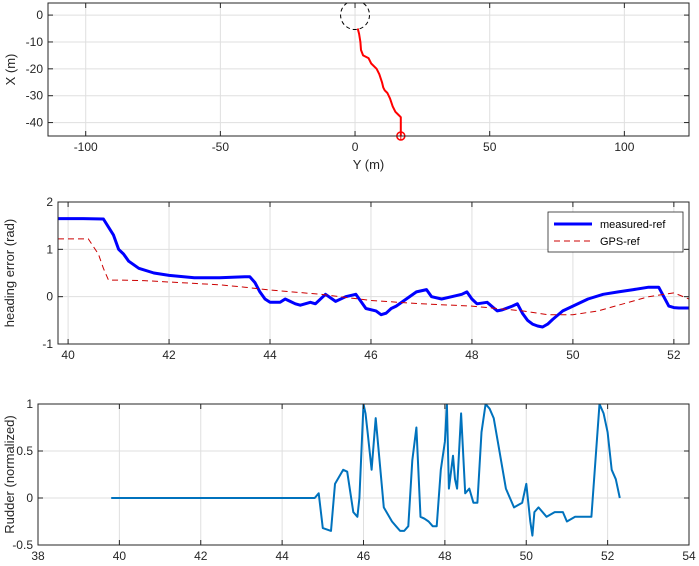 This screenshot has width=699, height=566. Describe the element at coordinates (35, 123) in the screenshot. I see `y-tick-label: -40` at that location.